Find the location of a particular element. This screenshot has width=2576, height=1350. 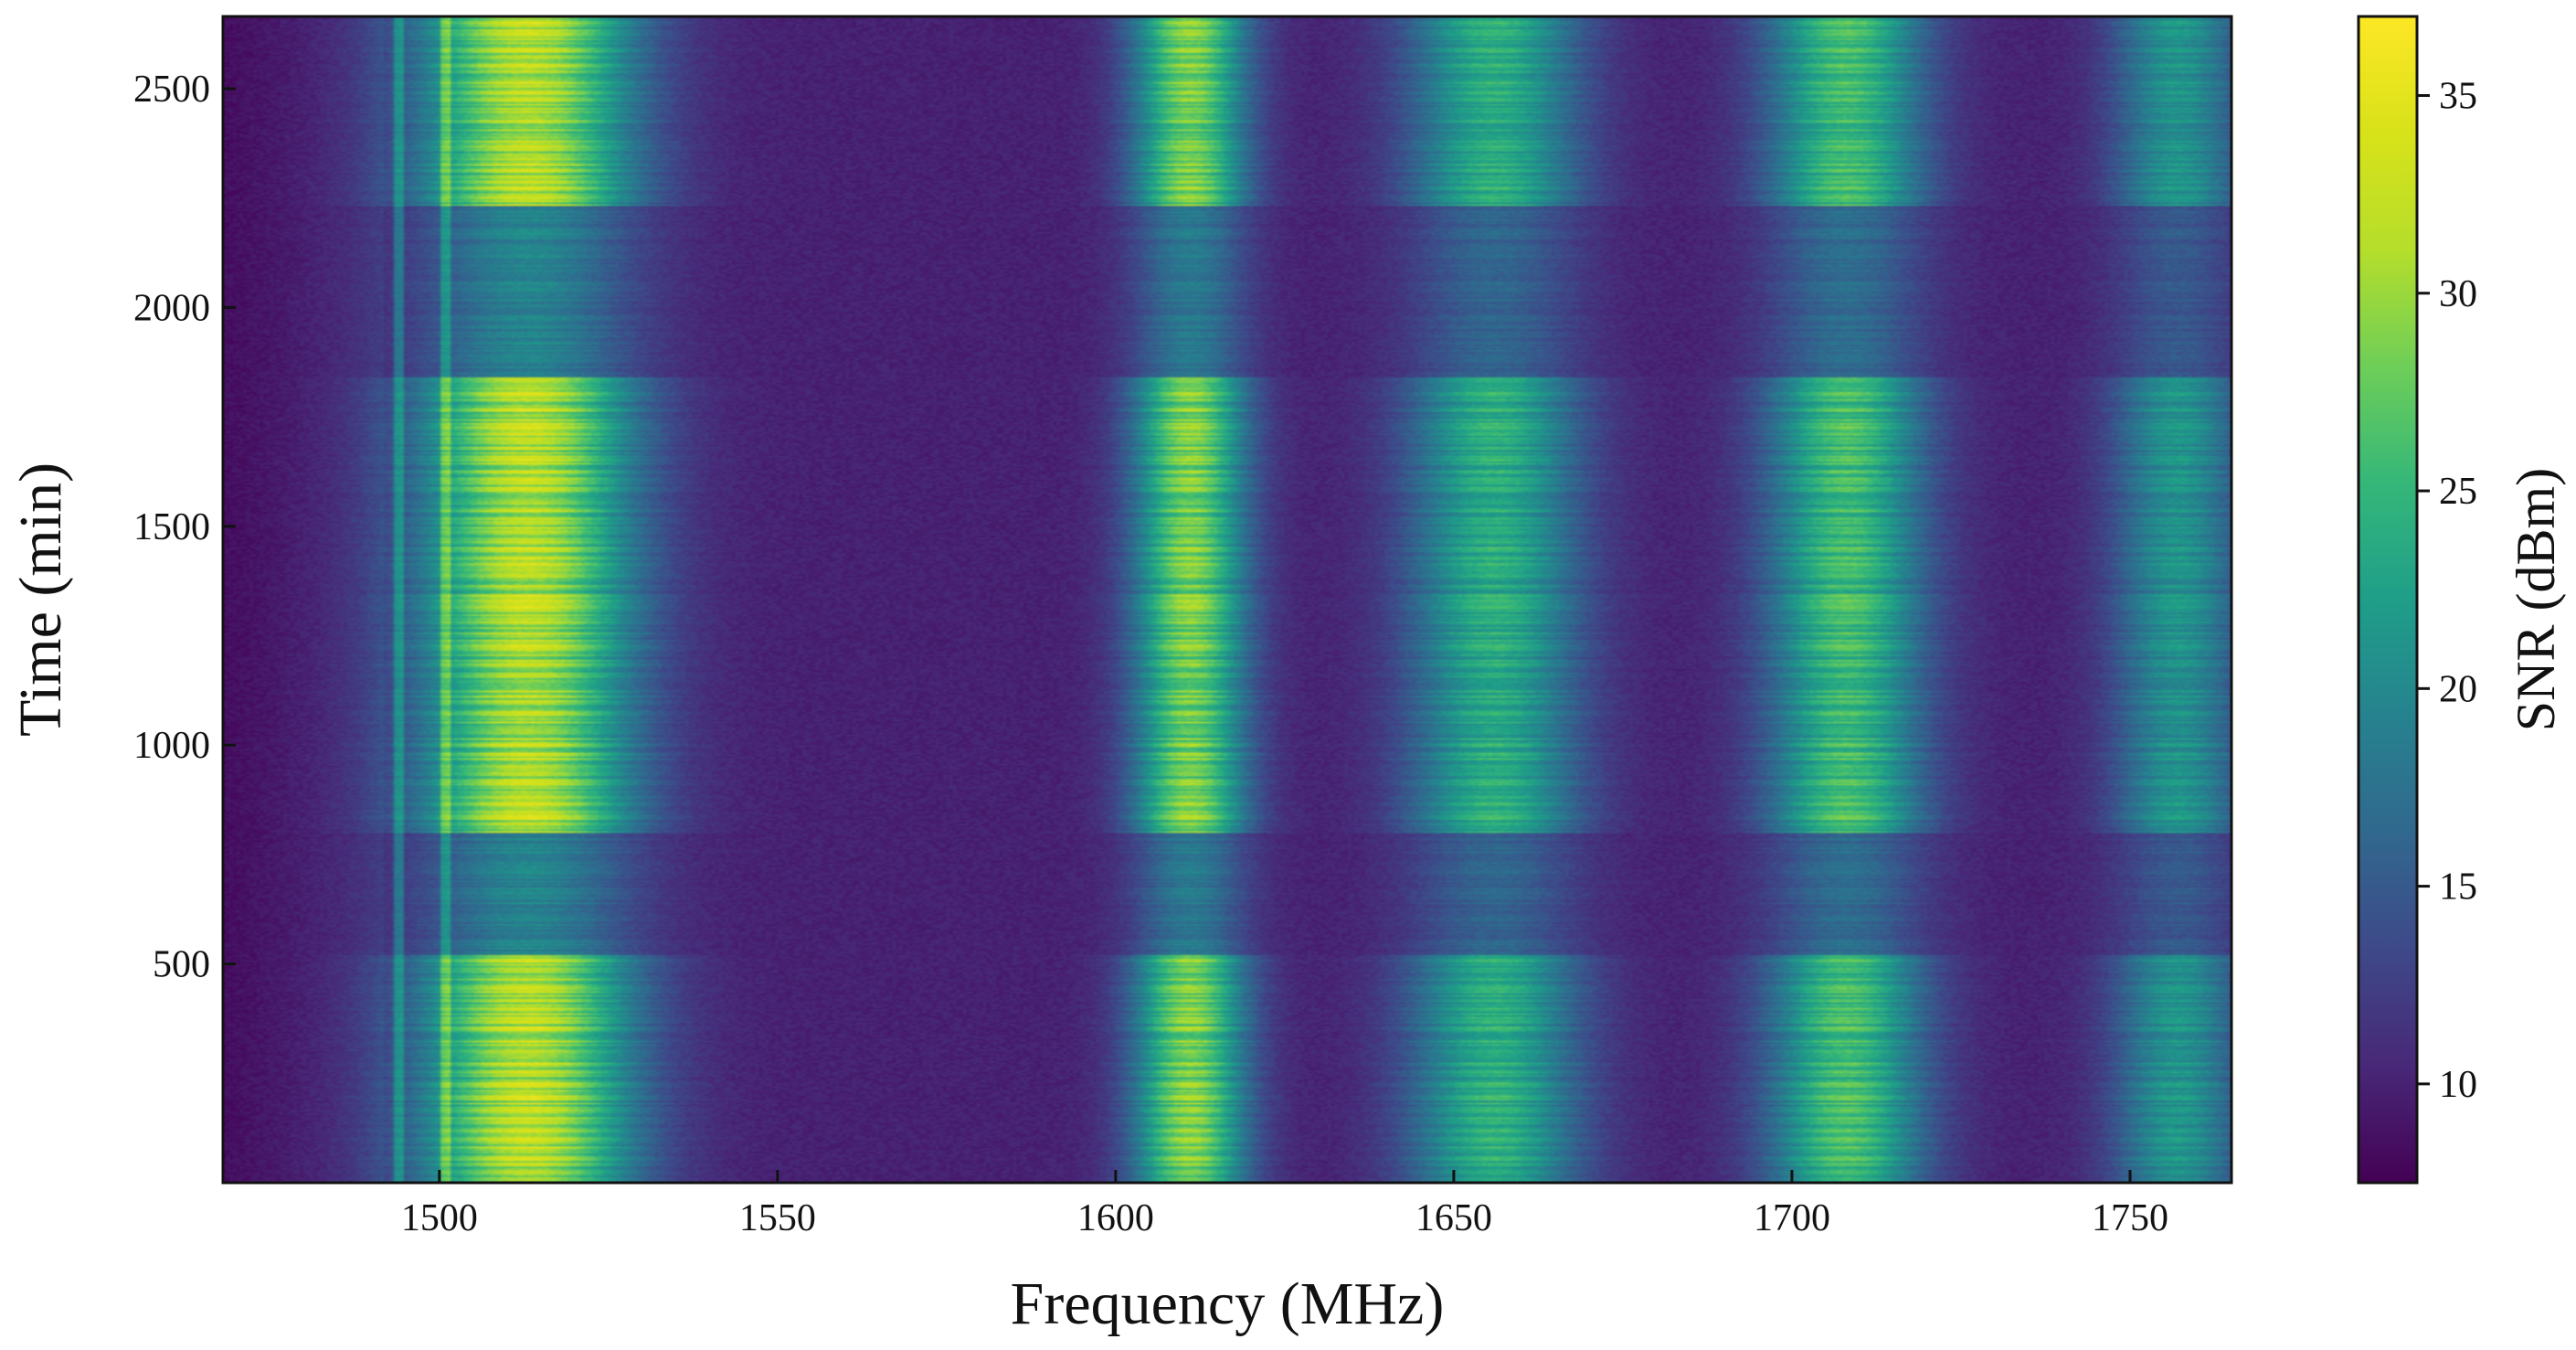

x-tick-label: 1700 is located at coordinates (1792, 1218).